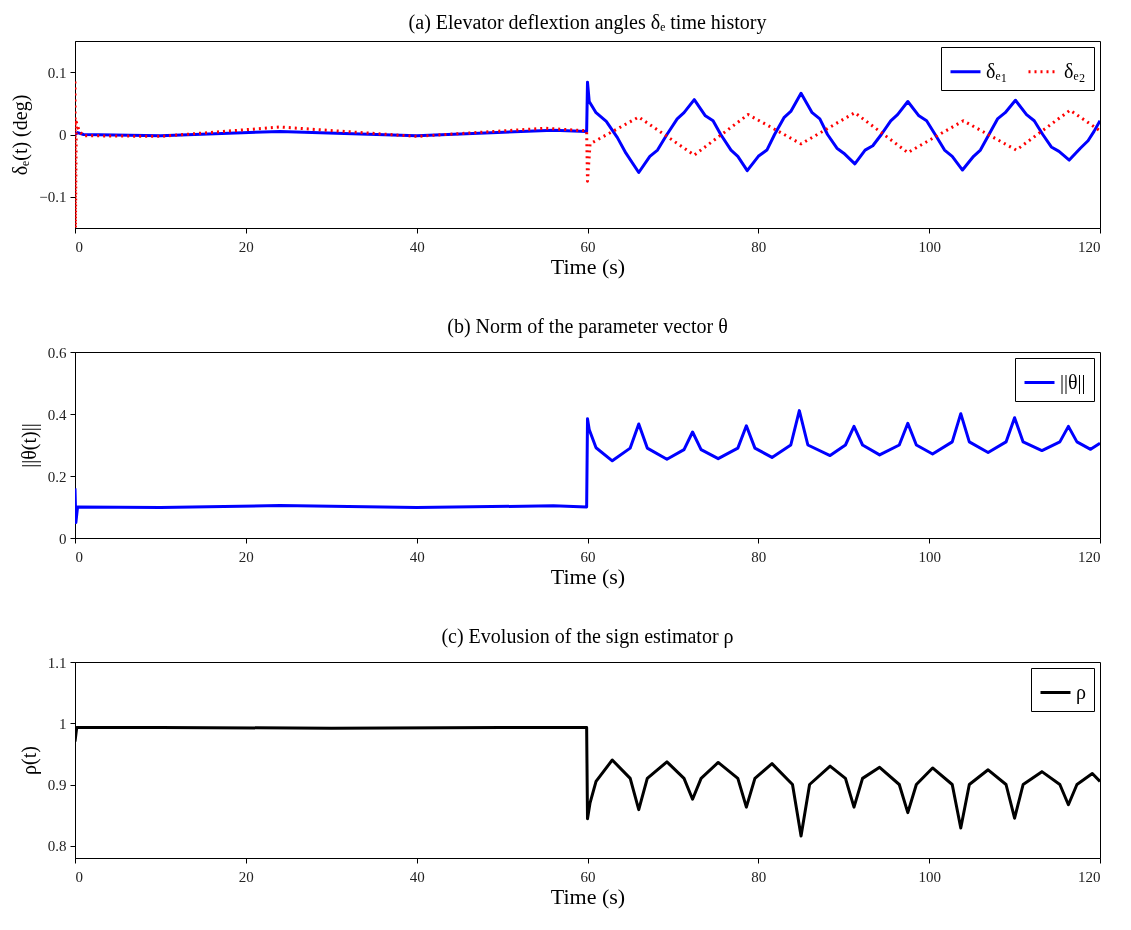 The height and width of the screenshot is (930, 1131). I want to click on y-axis-title: δₑ(t) (deg), so click(21, 135).